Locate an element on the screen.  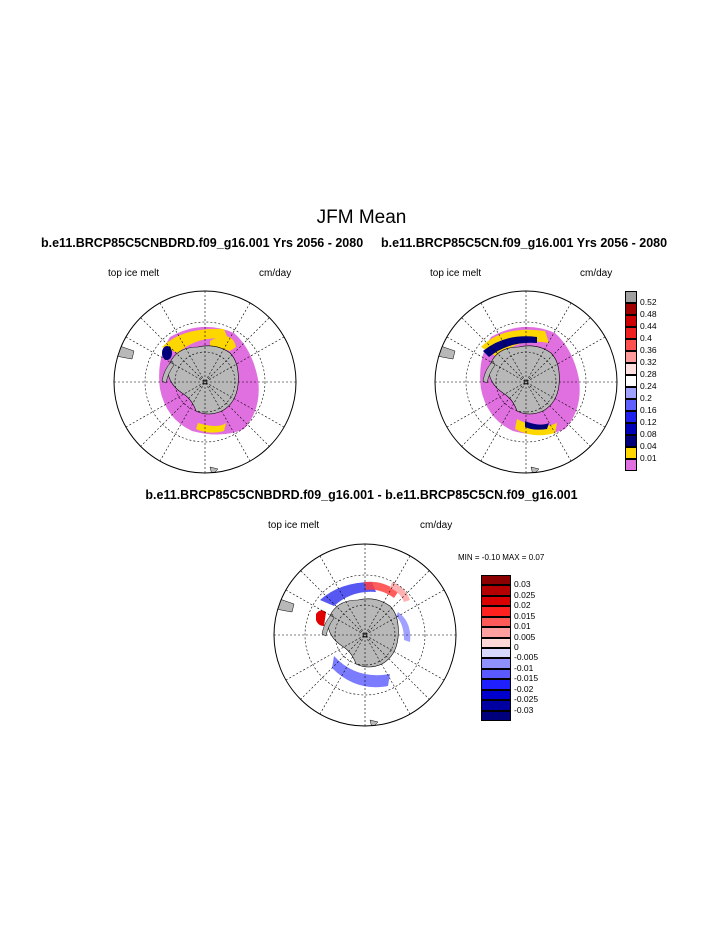
panel-2-variable-label: top ice melt is located at coordinates (456, 273).